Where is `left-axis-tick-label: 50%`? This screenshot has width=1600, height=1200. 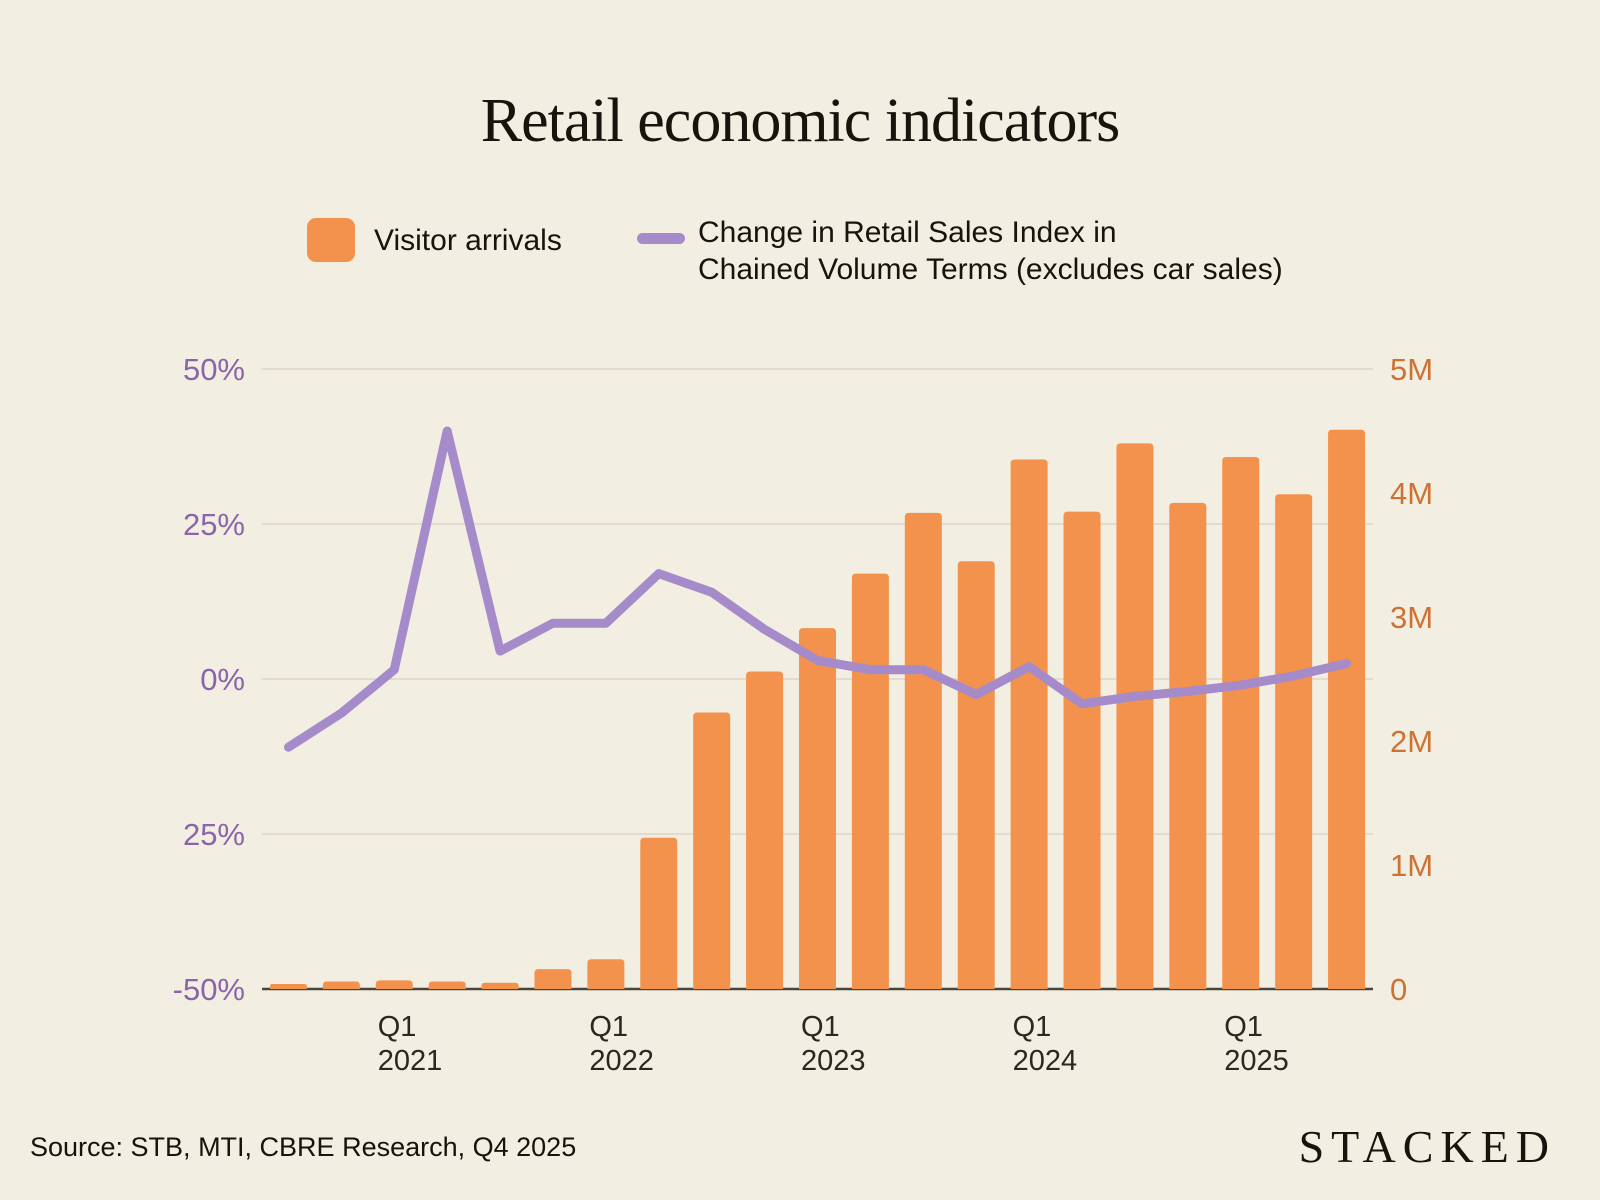 left-axis-tick-label: 50% is located at coordinates (214, 369).